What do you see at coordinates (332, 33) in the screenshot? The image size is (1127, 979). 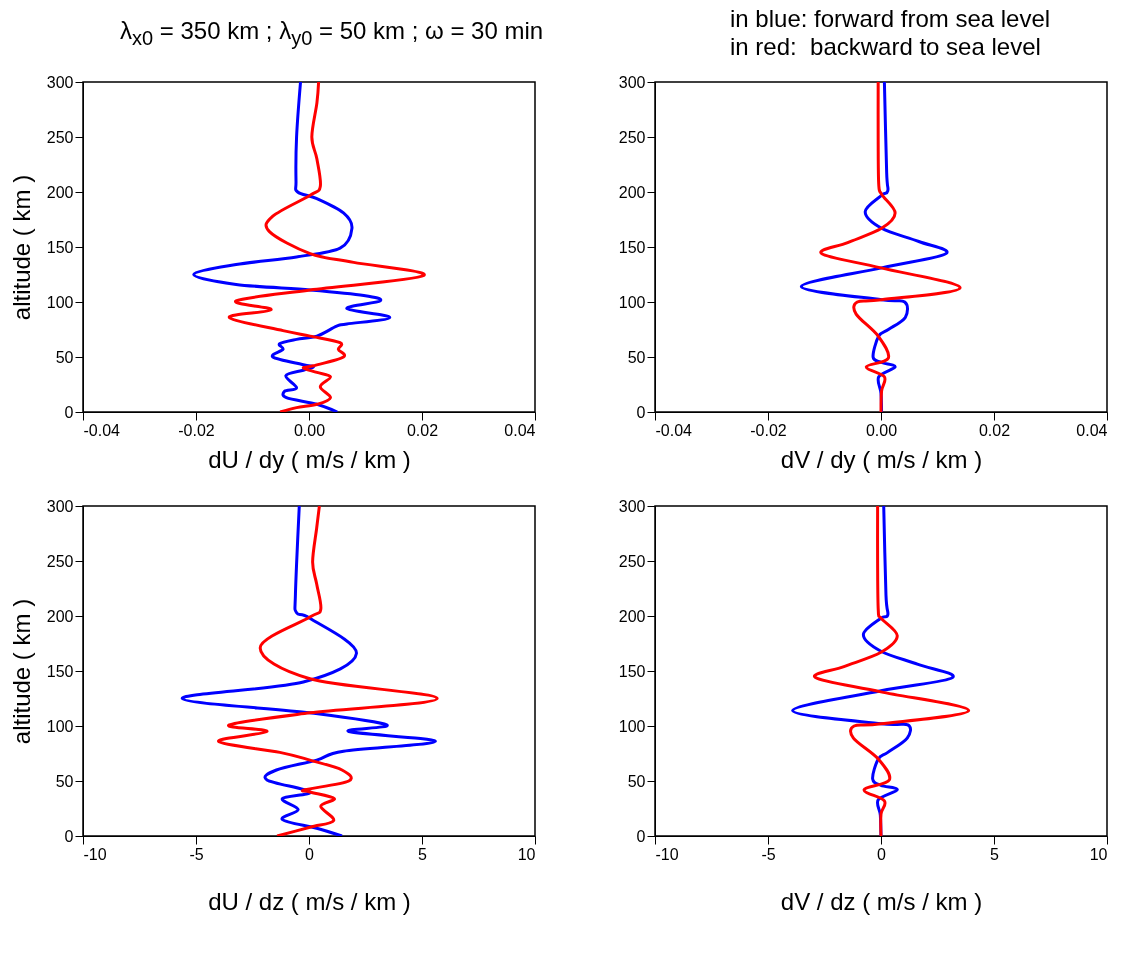 I see `chart-title: λ$_{x0}$ = 350 km ; λ$_{y0}$ = 50 km ; ω = 30 min` at bounding box center [332, 33].